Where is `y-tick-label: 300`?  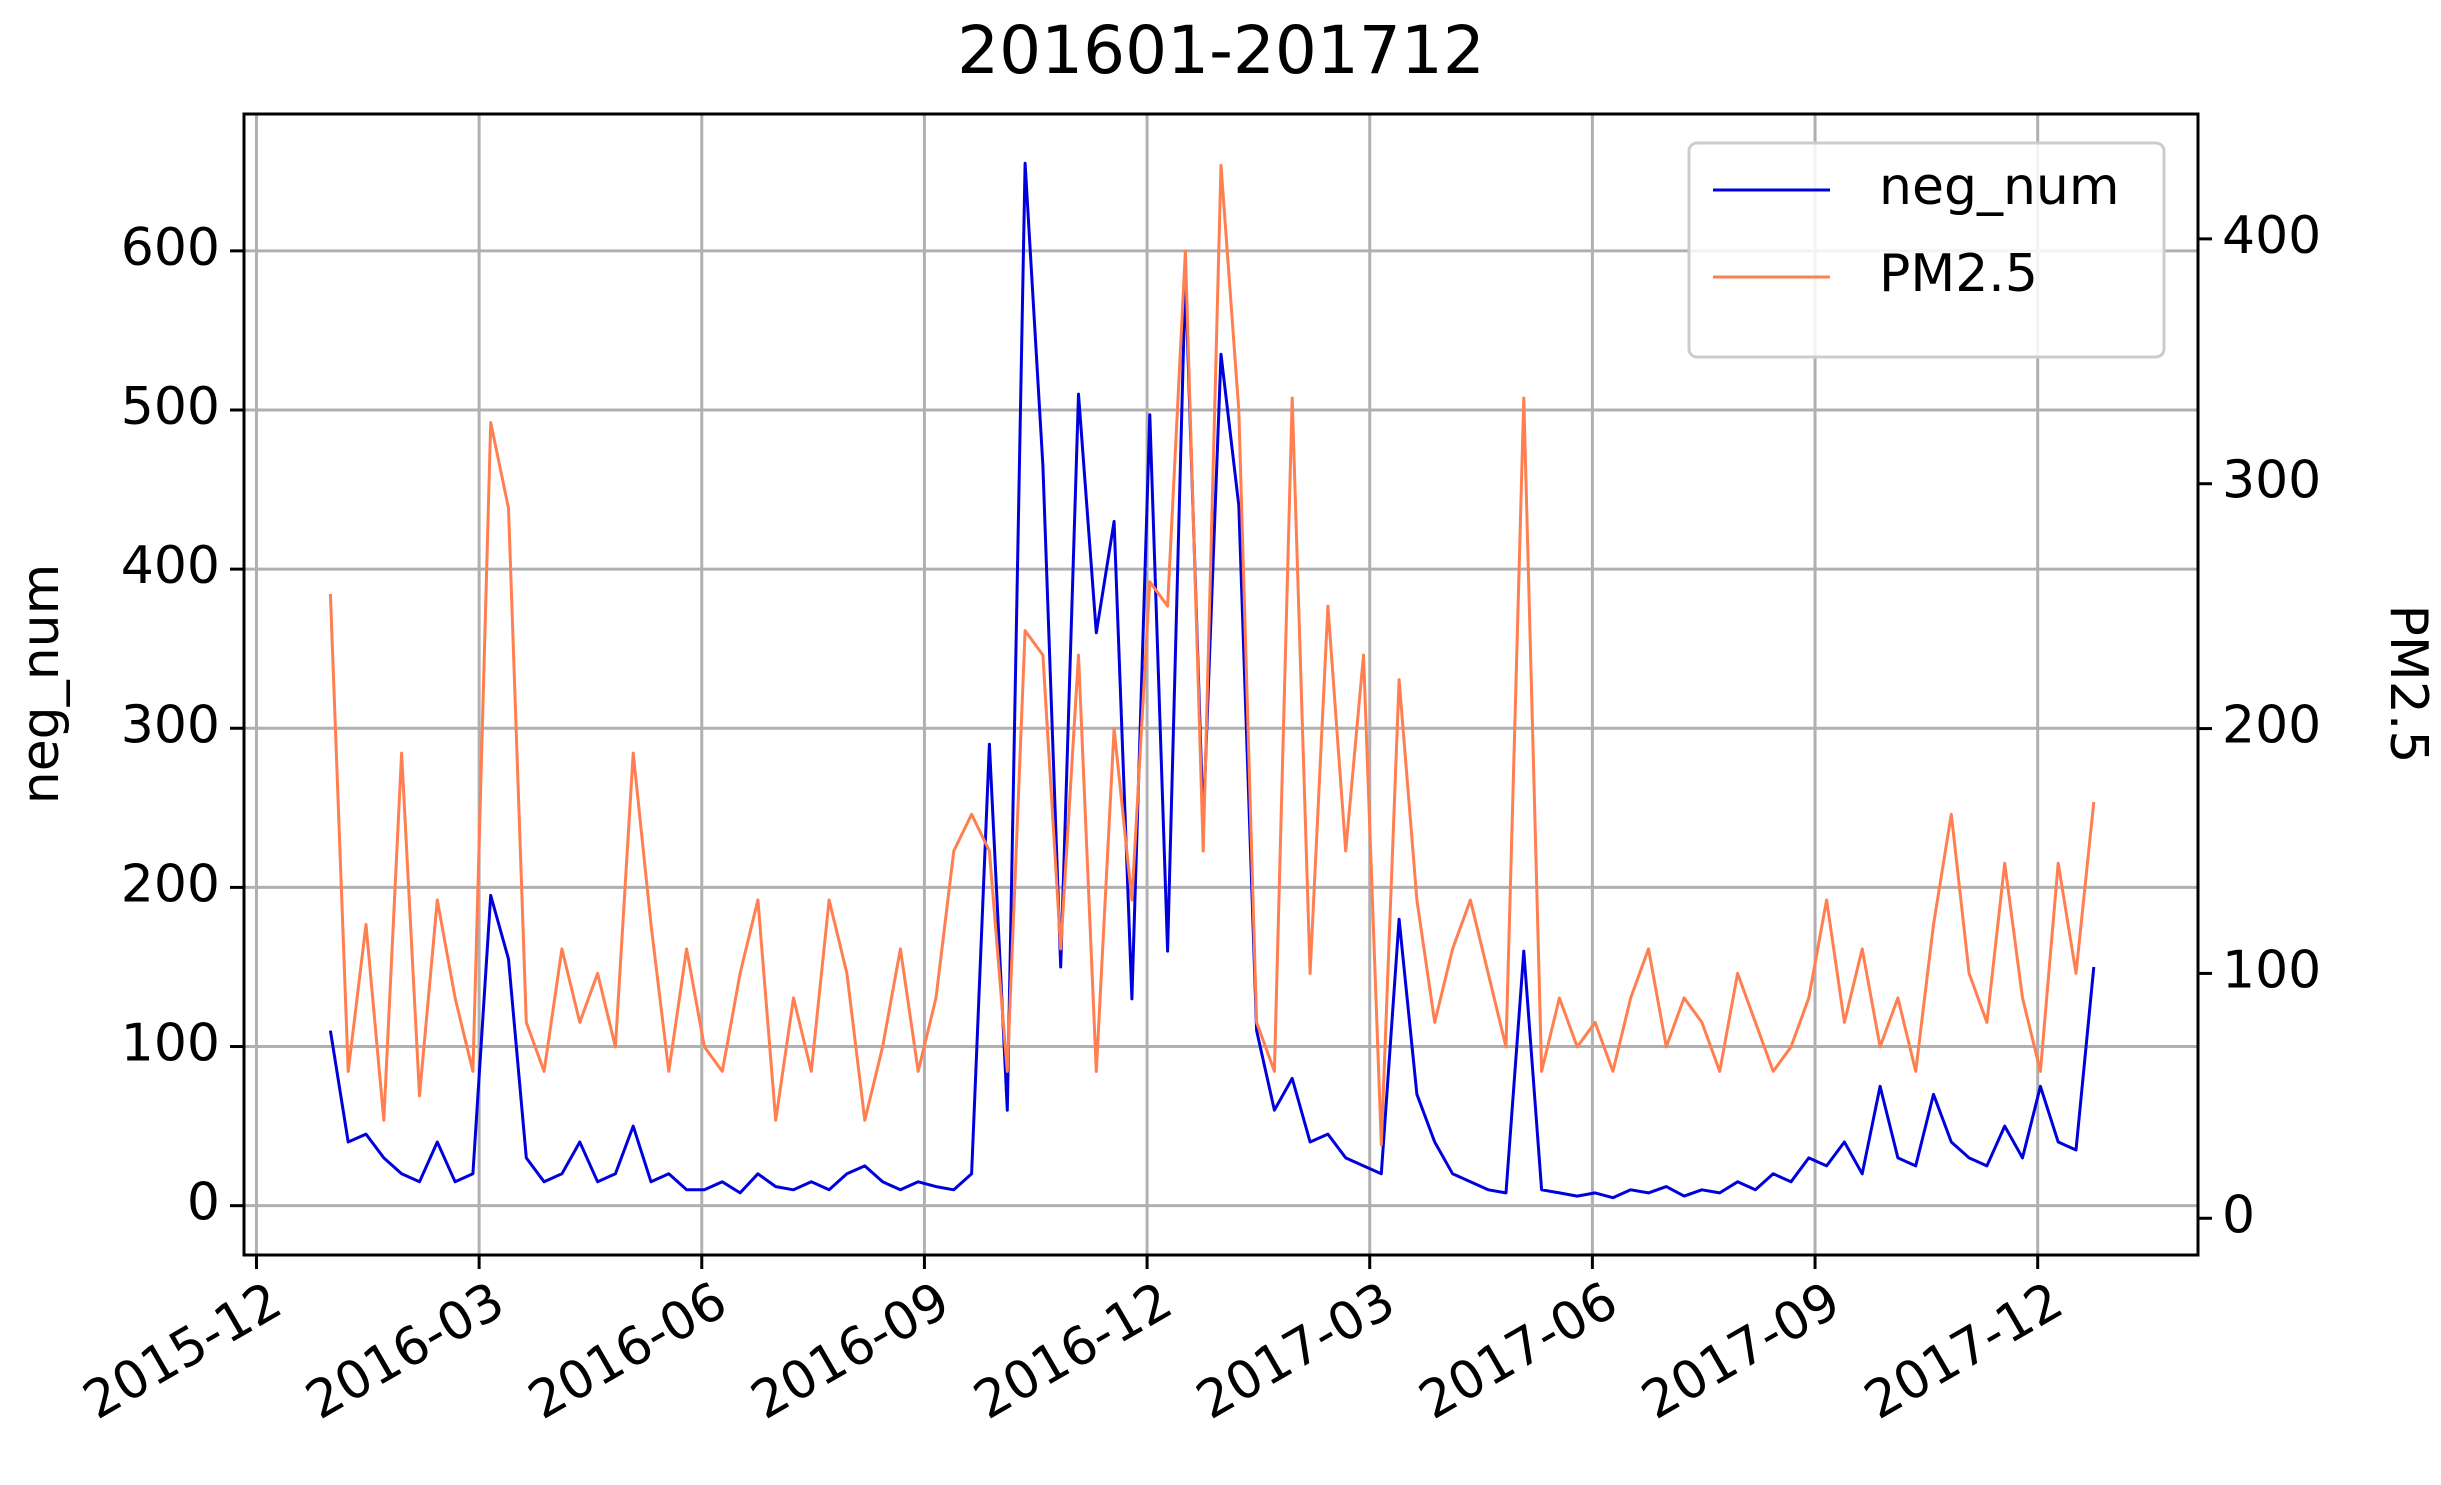
y-tick-label: 300 is located at coordinates (170, 725).